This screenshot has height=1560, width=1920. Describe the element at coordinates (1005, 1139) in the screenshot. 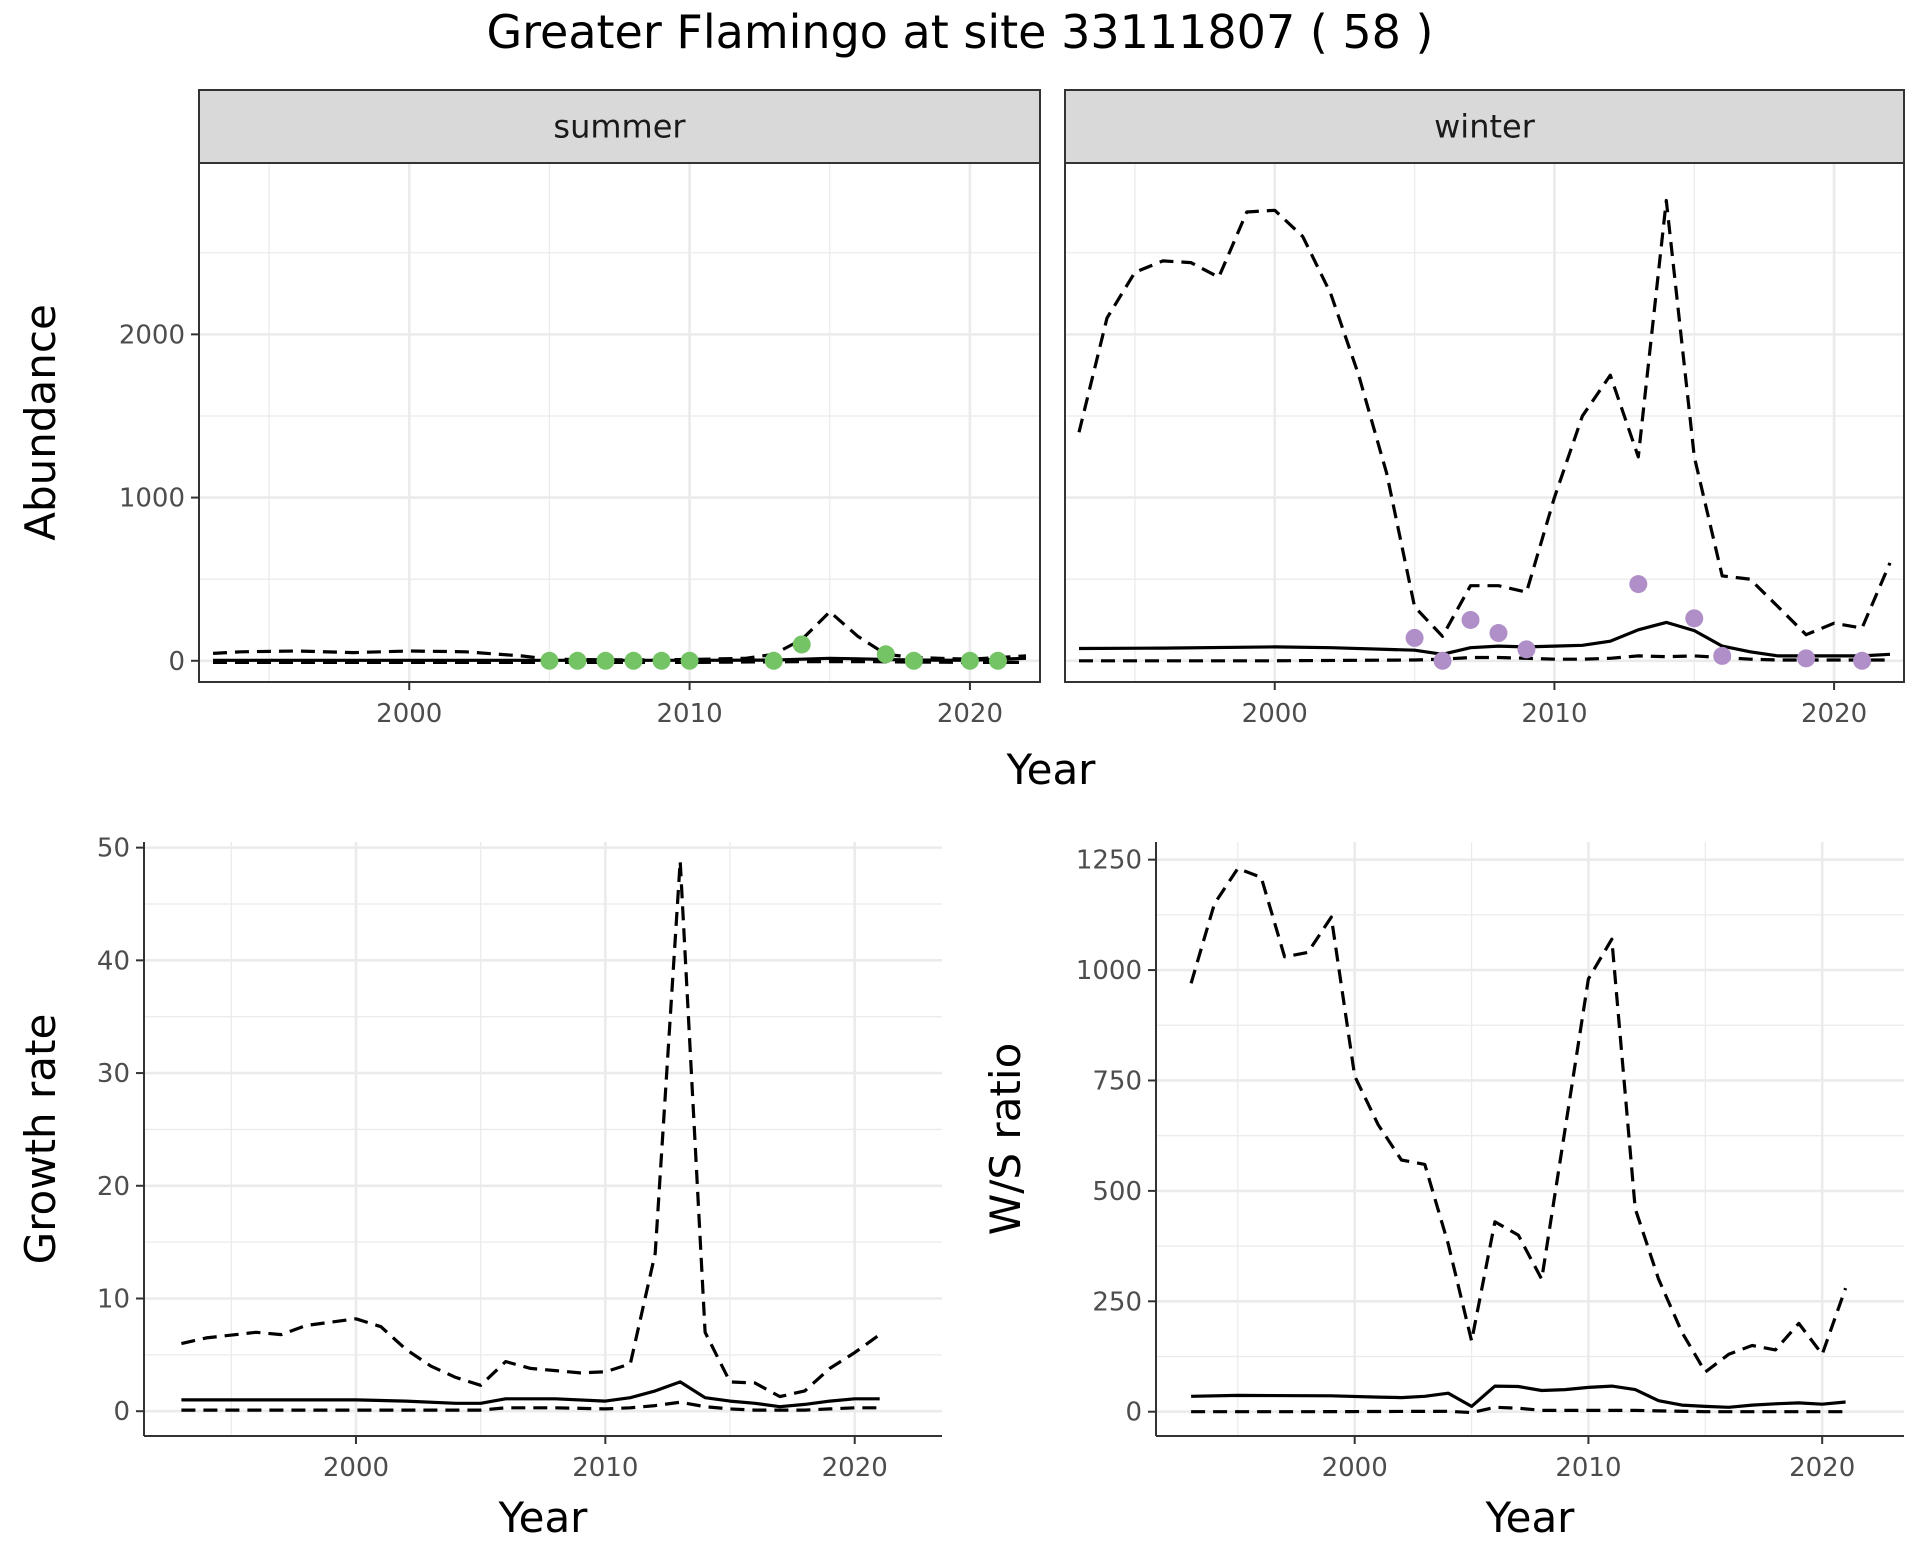

I see `y-axis-title: W/S ratio` at that location.